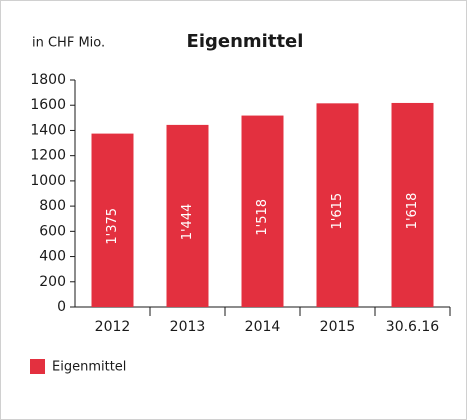 The image size is (467, 420). Describe the element at coordinates (48, 105) in the screenshot. I see `y-tick-label: 1600` at that location.